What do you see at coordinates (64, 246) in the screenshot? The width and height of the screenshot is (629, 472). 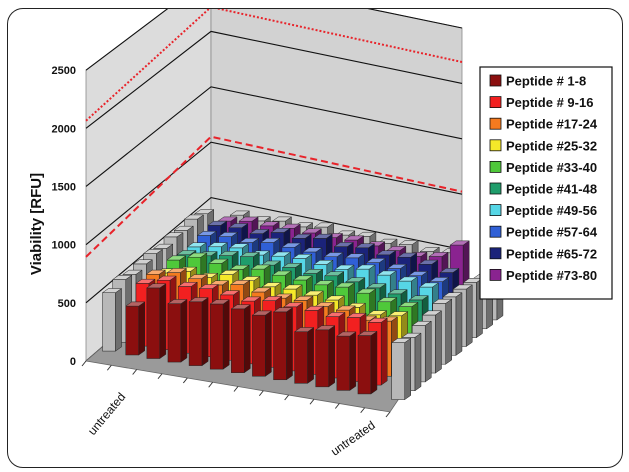 I see `y-tick-label: 1000` at bounding box center [64, 246].